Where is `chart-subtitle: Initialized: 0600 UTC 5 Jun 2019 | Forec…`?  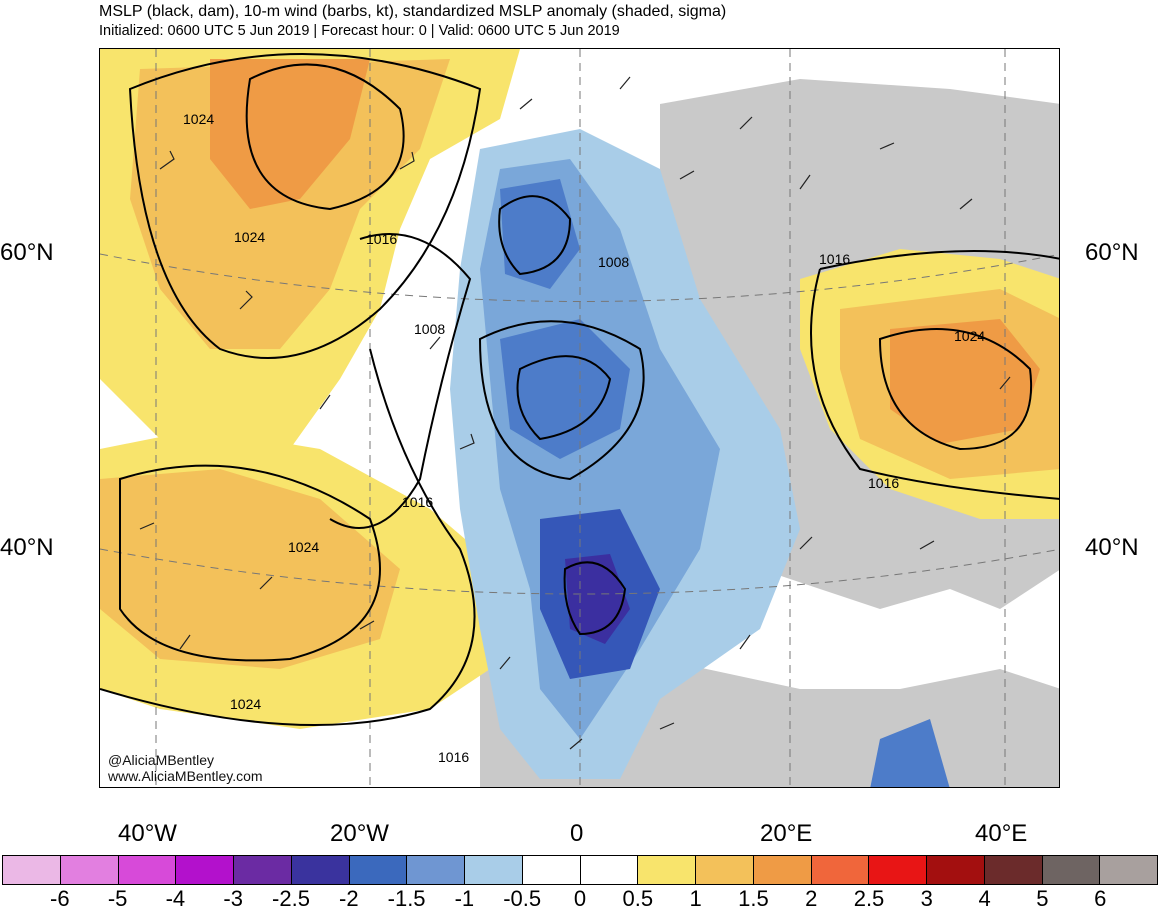 chart-subtitle: Initialized: 0600 UTC 5 Jun 2019 | Forec… is located at coordinates (359, 31).